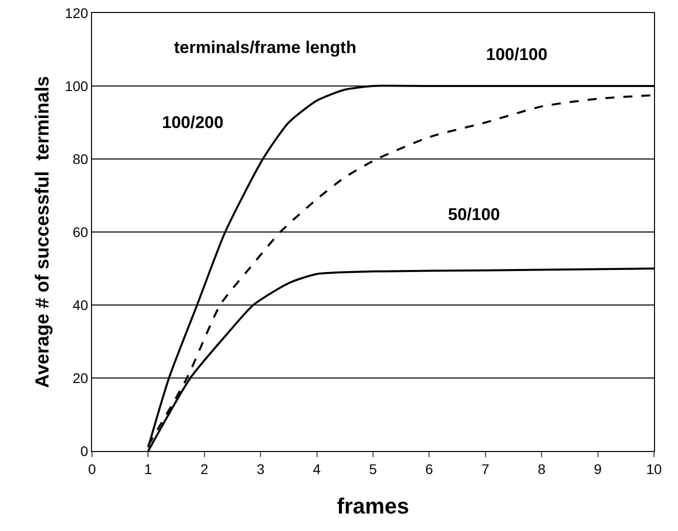 The height and width of the screenshot is (531, 678). Describe the element at coordinates (80, 304) in the screenshot. I see `y-tick-label: 40` at that location.